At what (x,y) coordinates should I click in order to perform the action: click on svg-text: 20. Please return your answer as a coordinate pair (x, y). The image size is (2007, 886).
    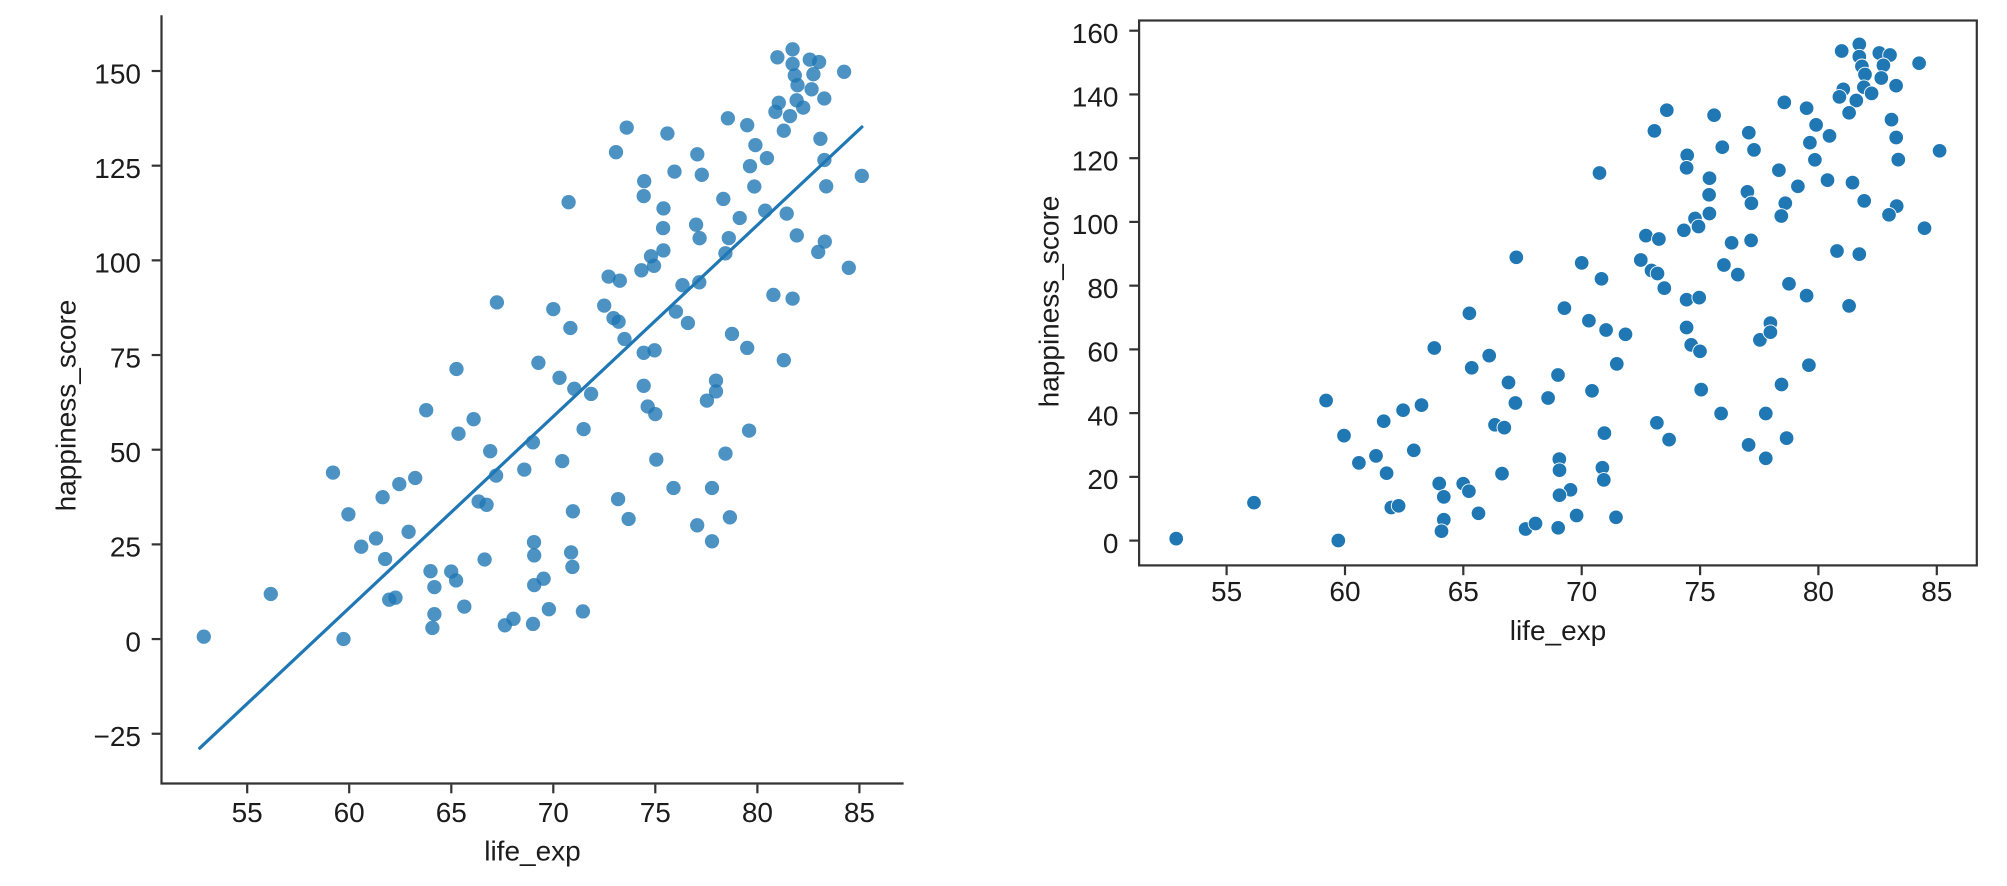
    Looking at the image, I should click on (1102, 479).